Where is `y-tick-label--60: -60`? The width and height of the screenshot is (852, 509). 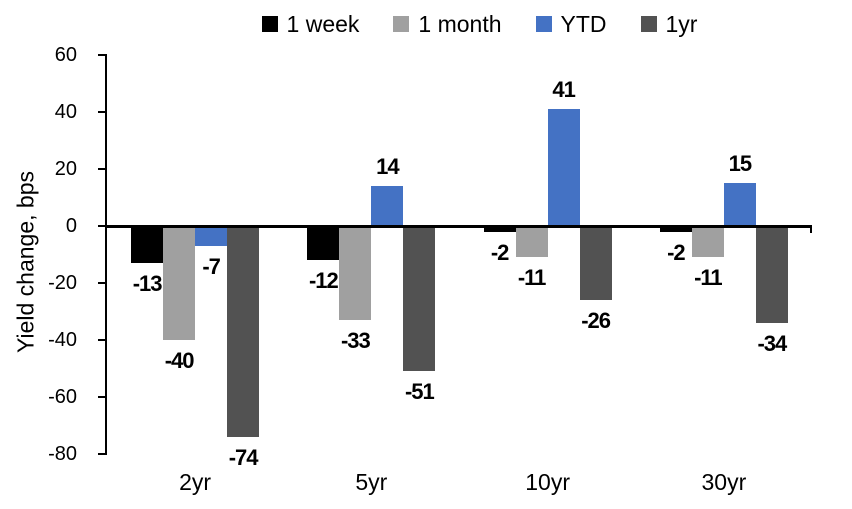
y-tick-label--60: -60 is located at coordinates (62, 397).